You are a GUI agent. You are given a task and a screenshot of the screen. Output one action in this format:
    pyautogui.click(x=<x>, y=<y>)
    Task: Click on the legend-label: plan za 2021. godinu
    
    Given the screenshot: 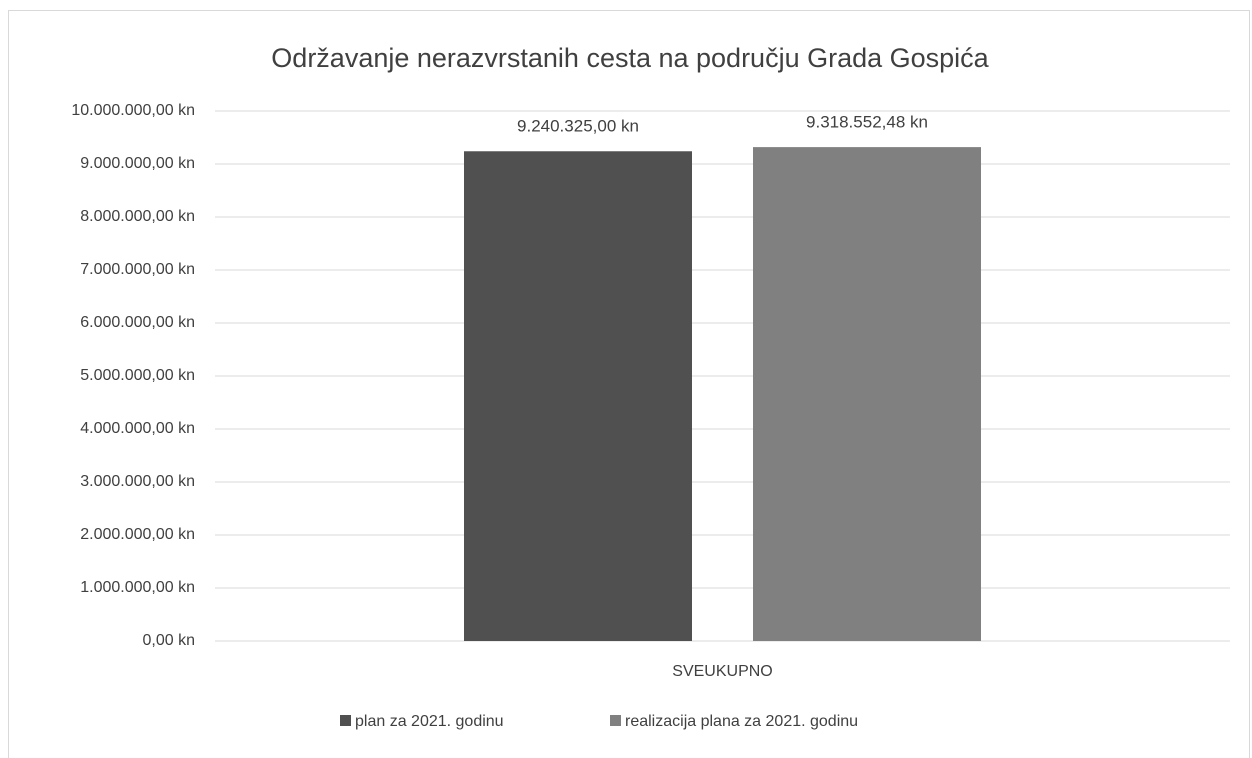 What is the action you would take?
    pyautogui.click(x=429, y=721)
    